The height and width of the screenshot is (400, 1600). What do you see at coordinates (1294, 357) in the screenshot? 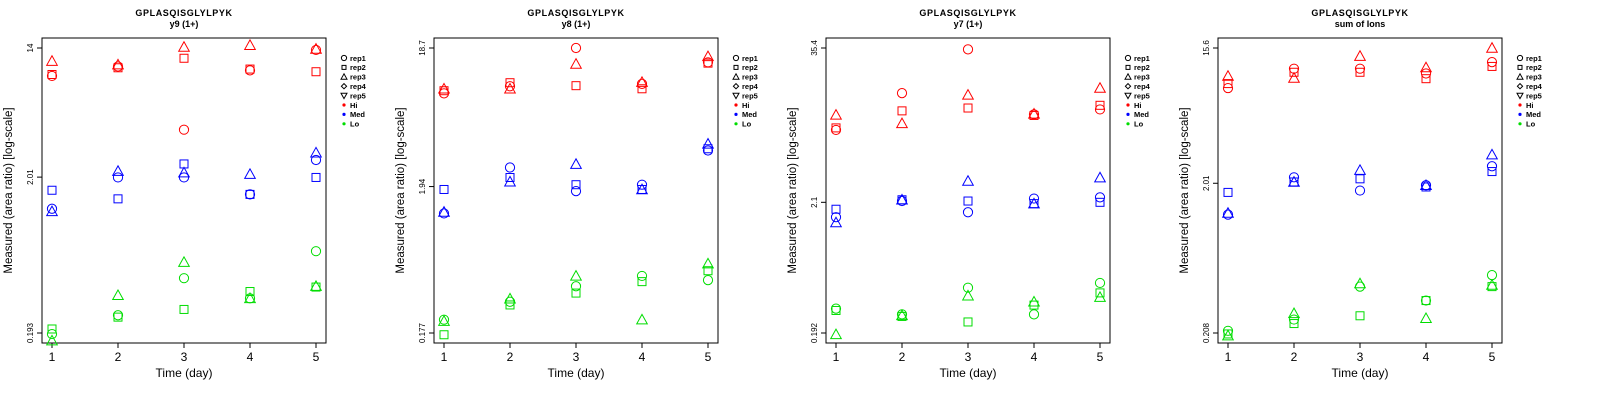
I see `x-tick-label: 2` at bounding box center [1294, 357].